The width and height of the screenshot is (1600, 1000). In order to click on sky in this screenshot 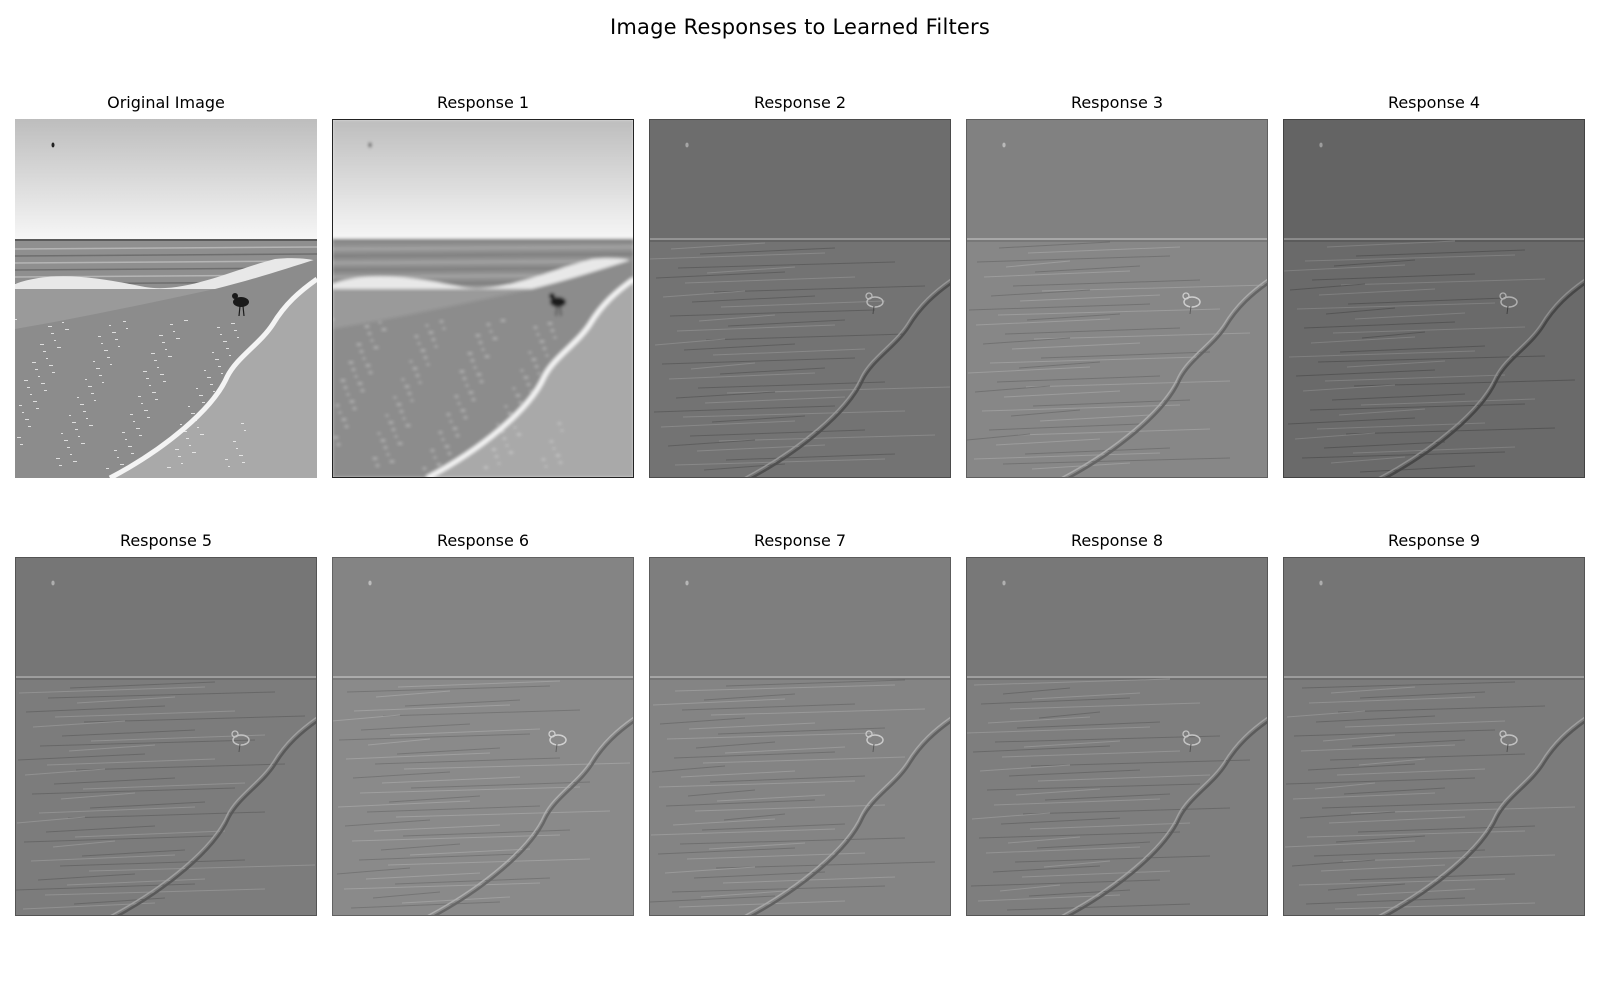, I will do `click(166, 180)`.